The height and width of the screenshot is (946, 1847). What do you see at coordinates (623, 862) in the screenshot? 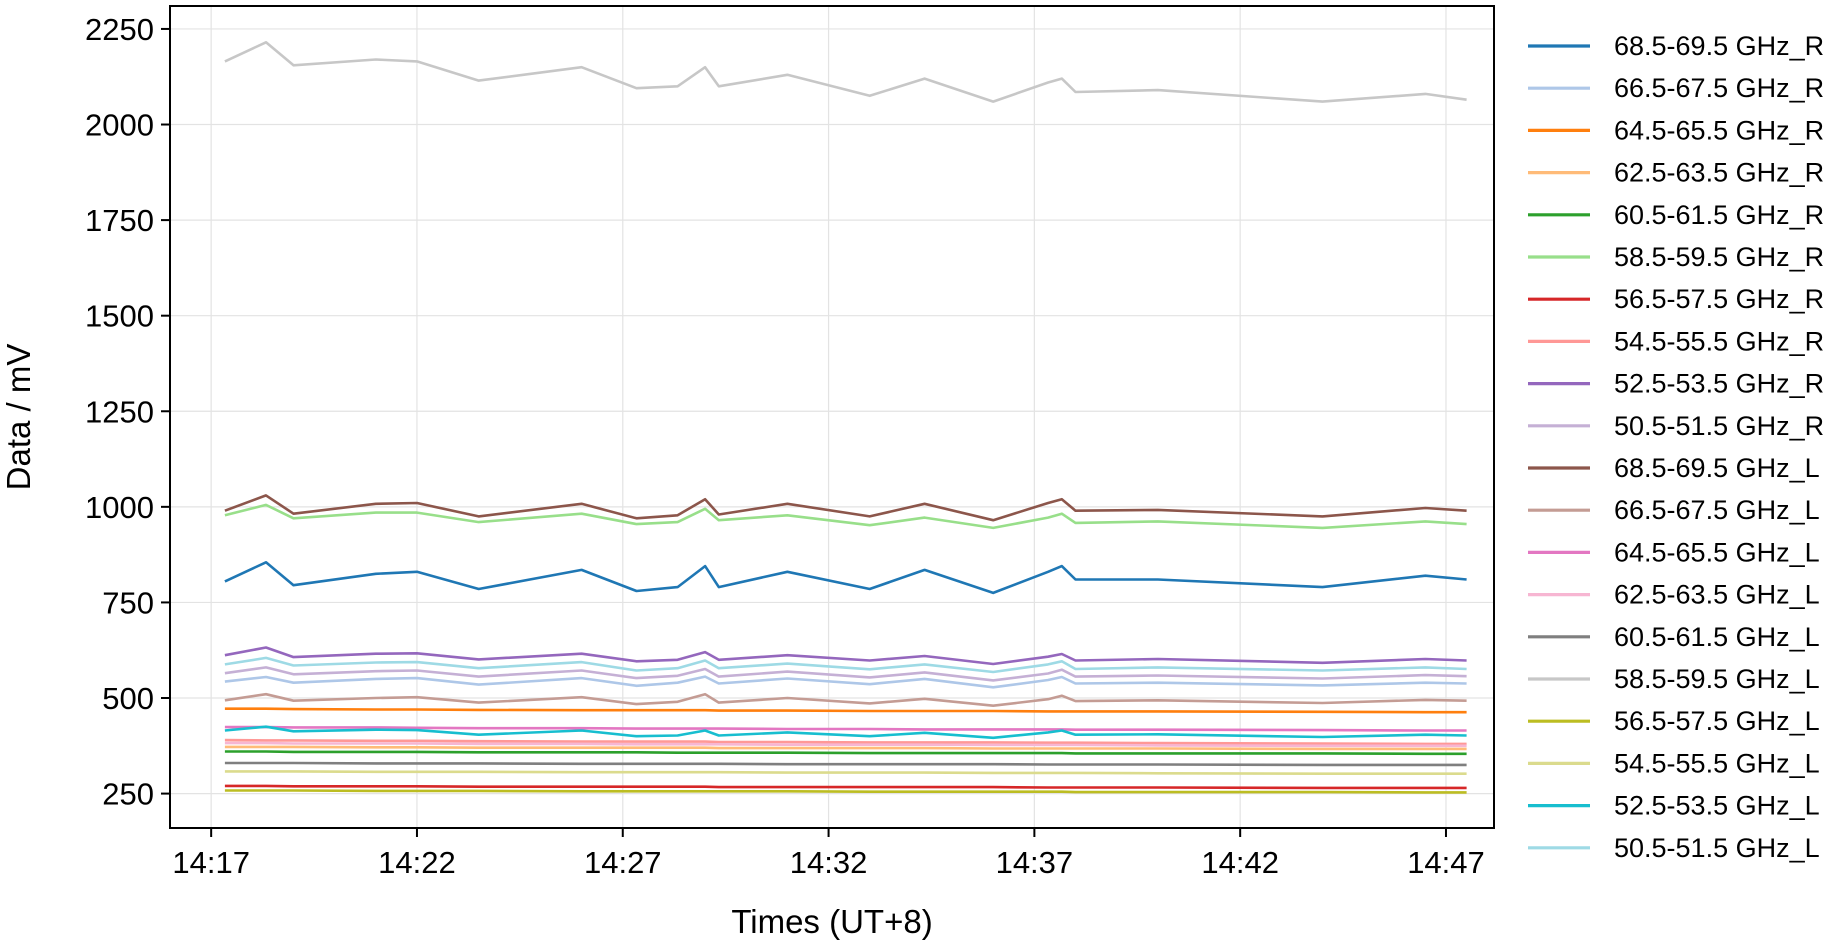
I see `x-tick-label: 14:27` at bounding box center [623, 862].